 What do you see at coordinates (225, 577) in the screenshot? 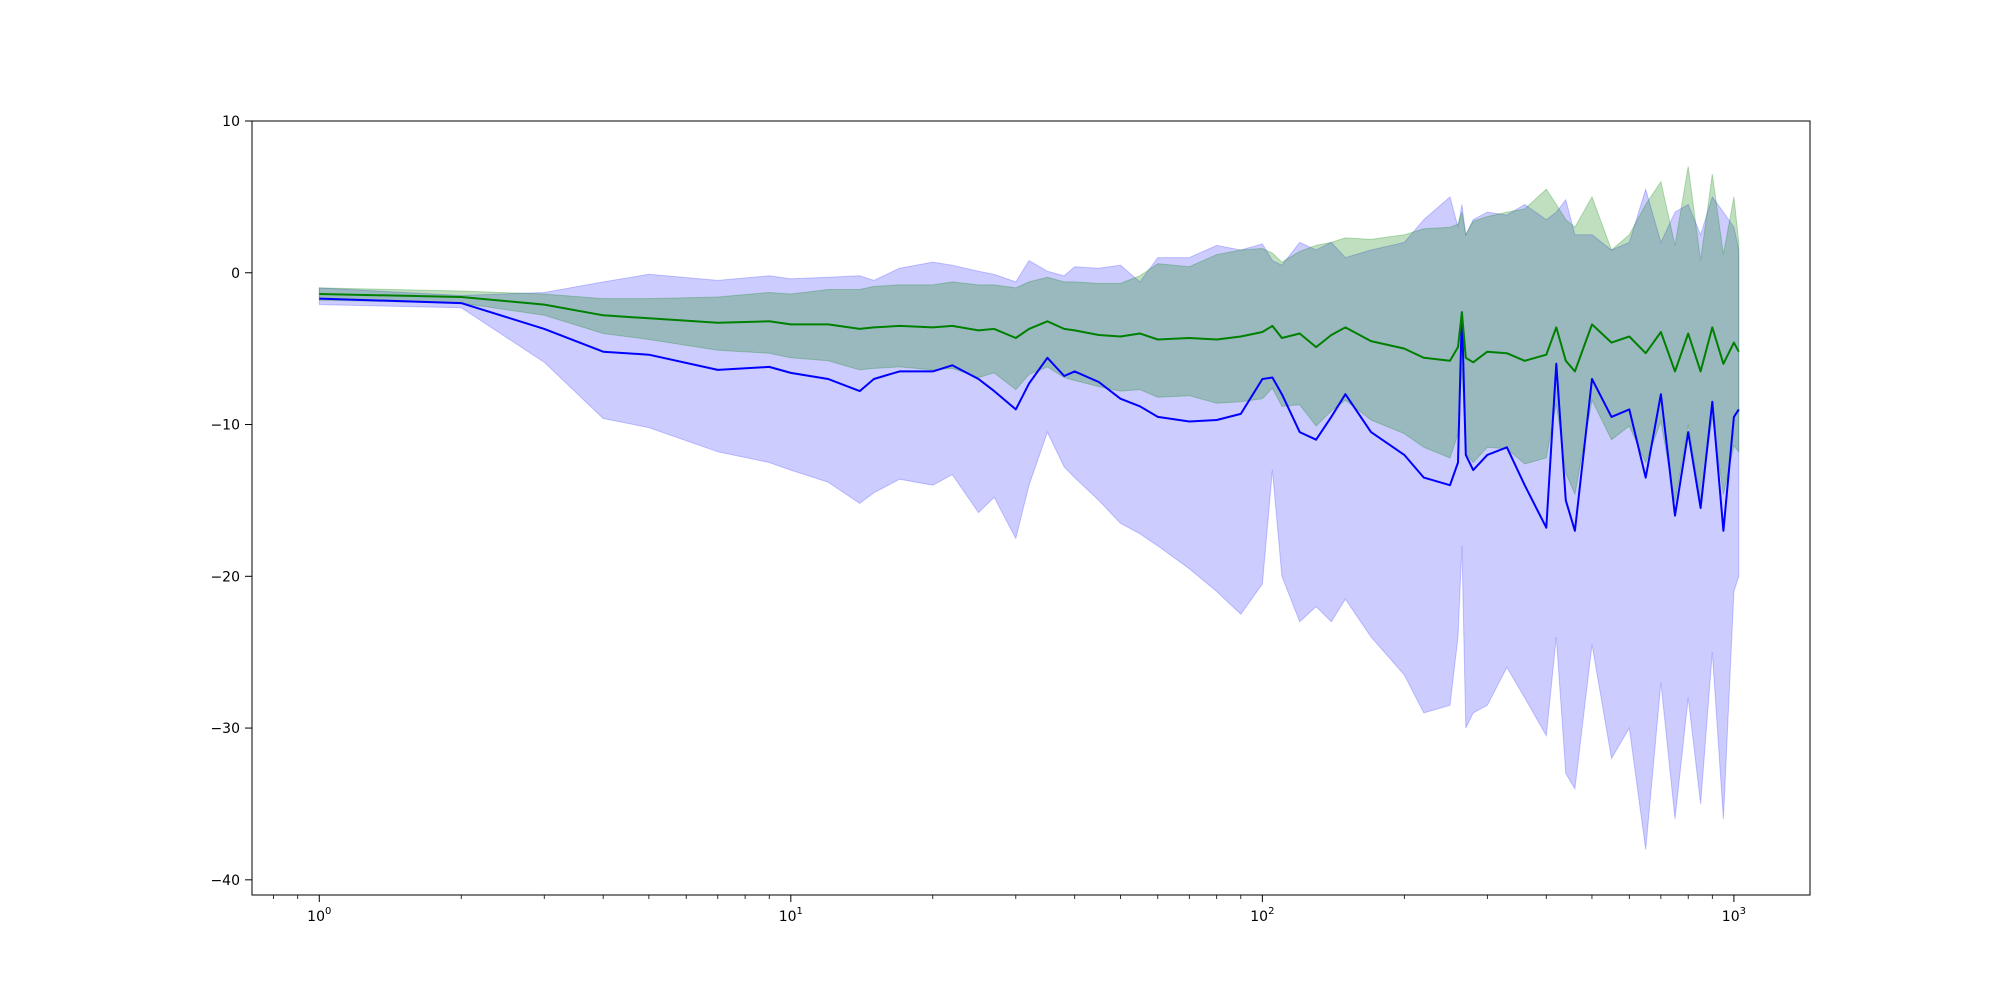
I see `y-tick-label: −20` at bounding box center [225, 577].